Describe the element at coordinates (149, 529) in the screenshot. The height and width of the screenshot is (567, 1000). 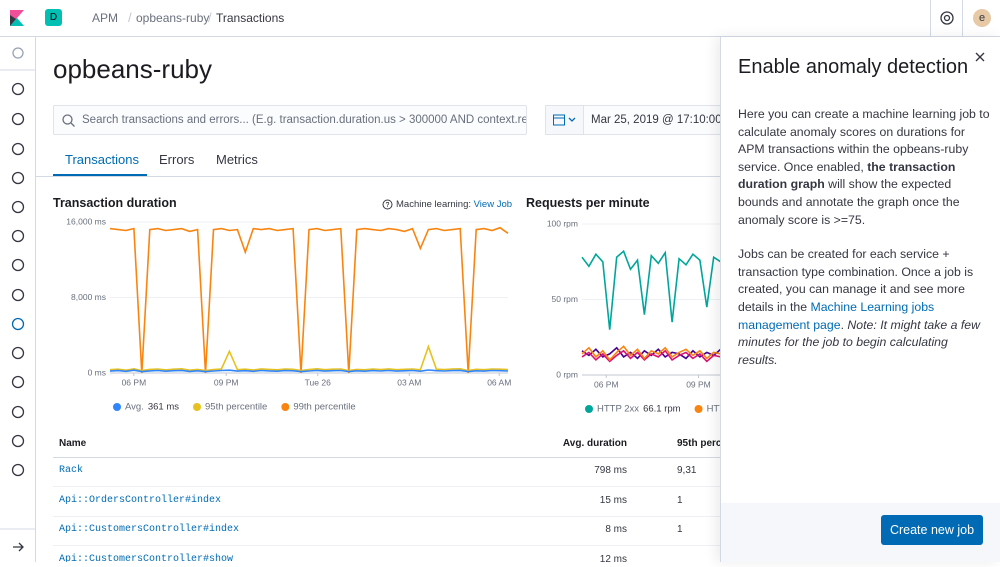
I see `transaction-link: Api::CustomersController#index` at that location.